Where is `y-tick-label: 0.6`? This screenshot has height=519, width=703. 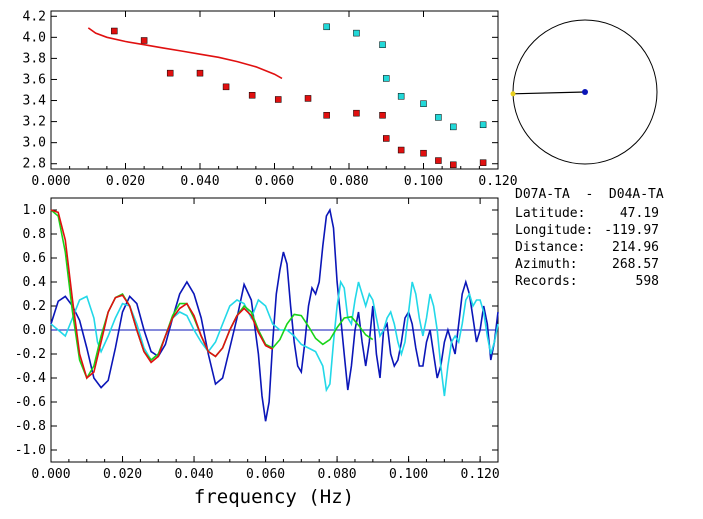 y-tick-label: 0.6 is located at coordinates (34, 258).